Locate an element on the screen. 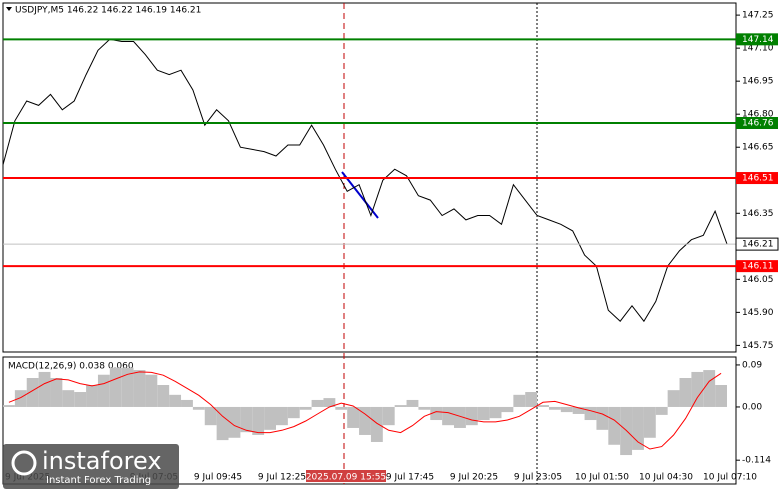 The image size is (781, 489). logo-bg is located at coordinates (91, 466).